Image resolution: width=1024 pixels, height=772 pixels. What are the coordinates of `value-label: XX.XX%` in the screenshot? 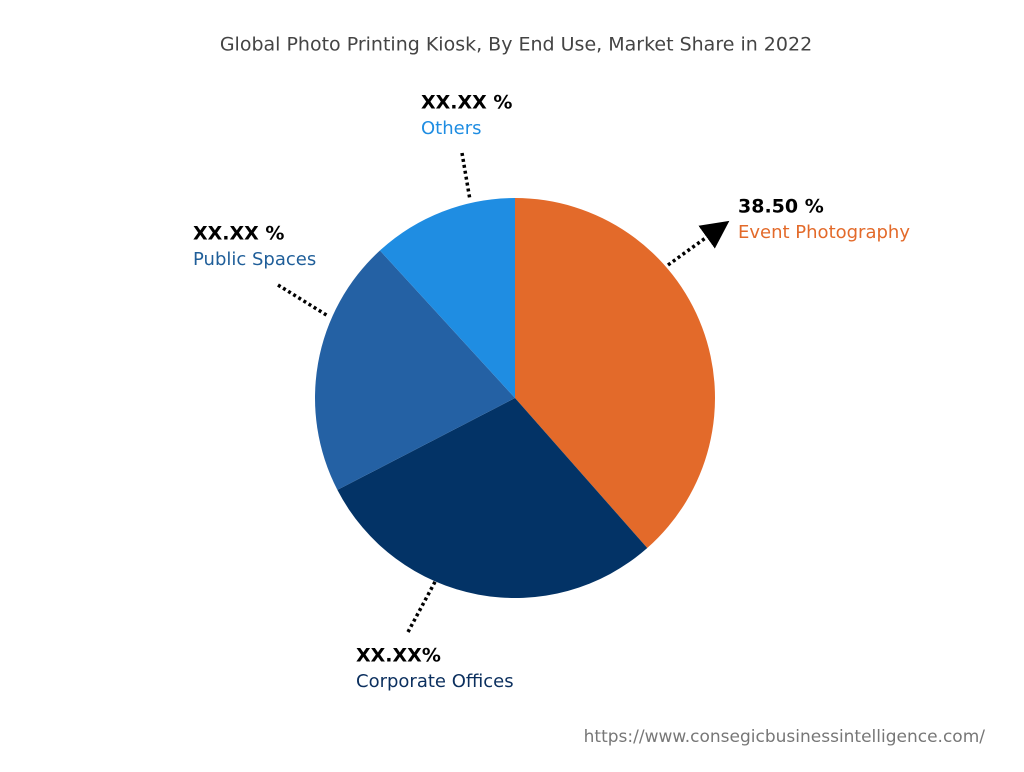 It's located at (398, 656).